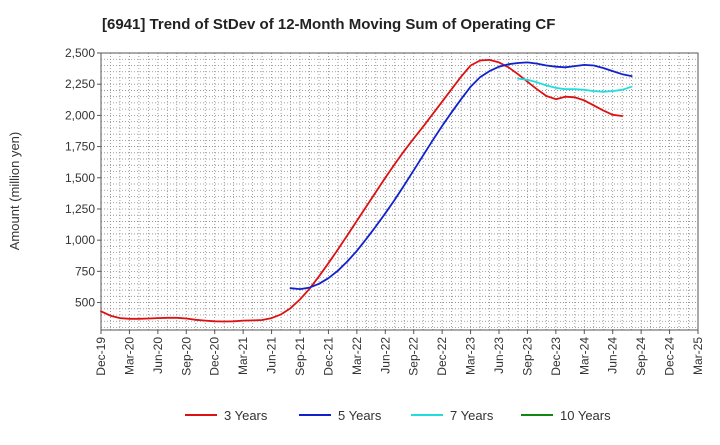 Image resolution: width=720 pixels, height=445 pixels. I want to click on legend-label-7-years: 7 Years, so click(472, 415).